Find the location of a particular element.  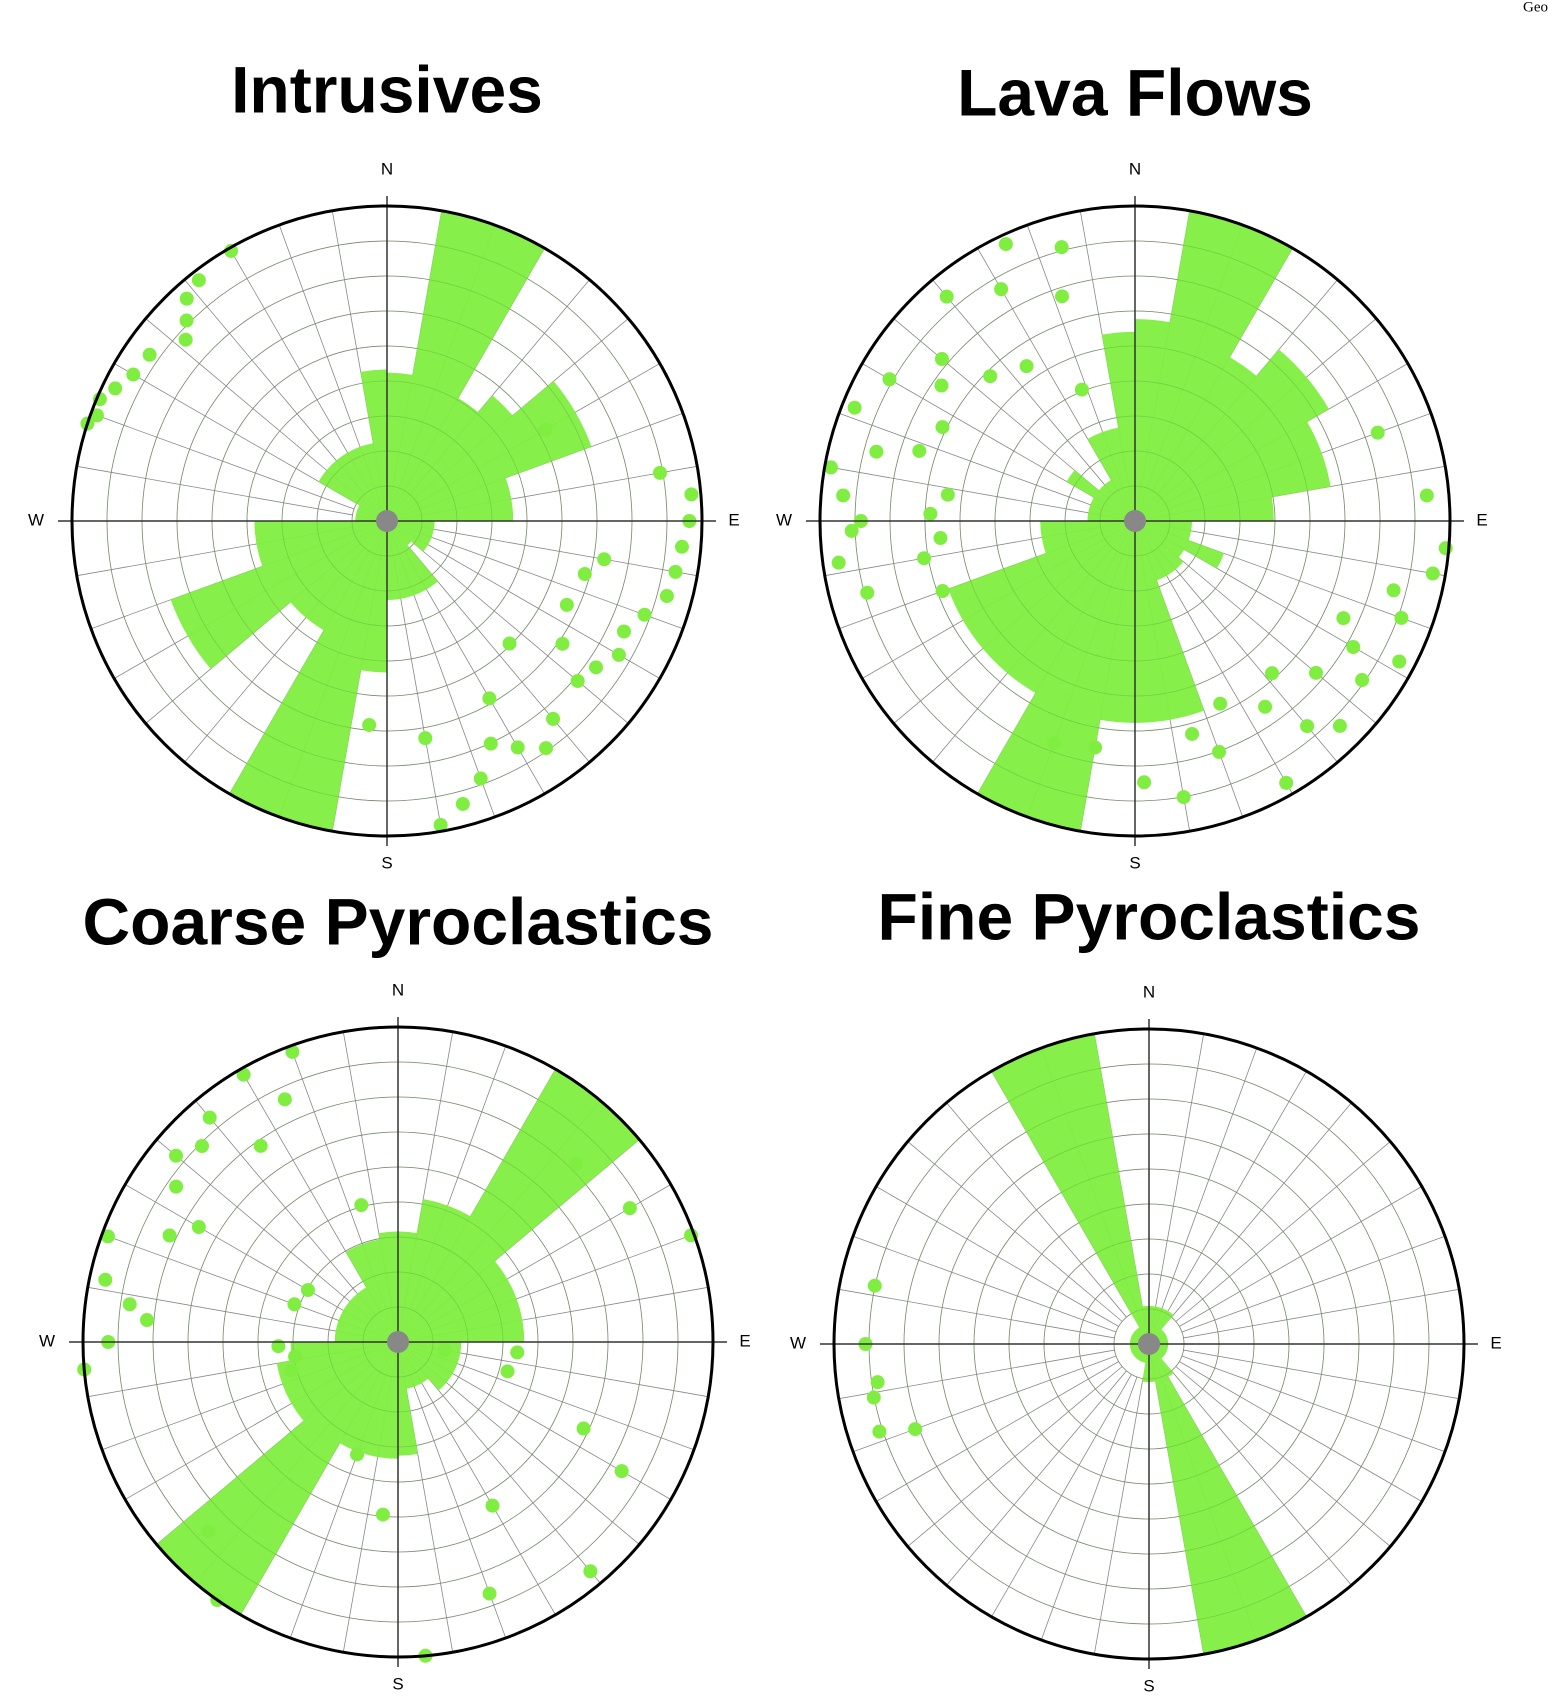

chart-title: Fine Pyroclastics is located at coordinates (1149, 916).